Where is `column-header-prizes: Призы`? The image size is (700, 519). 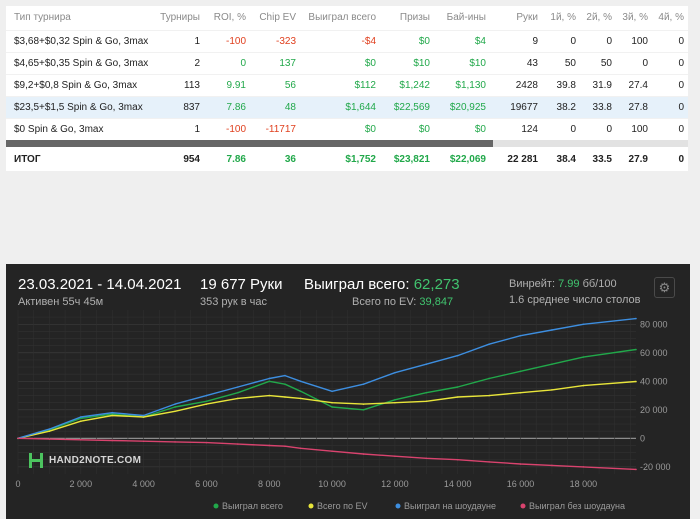
column-header-prizes: Призы is located at coordinates (414, 18).